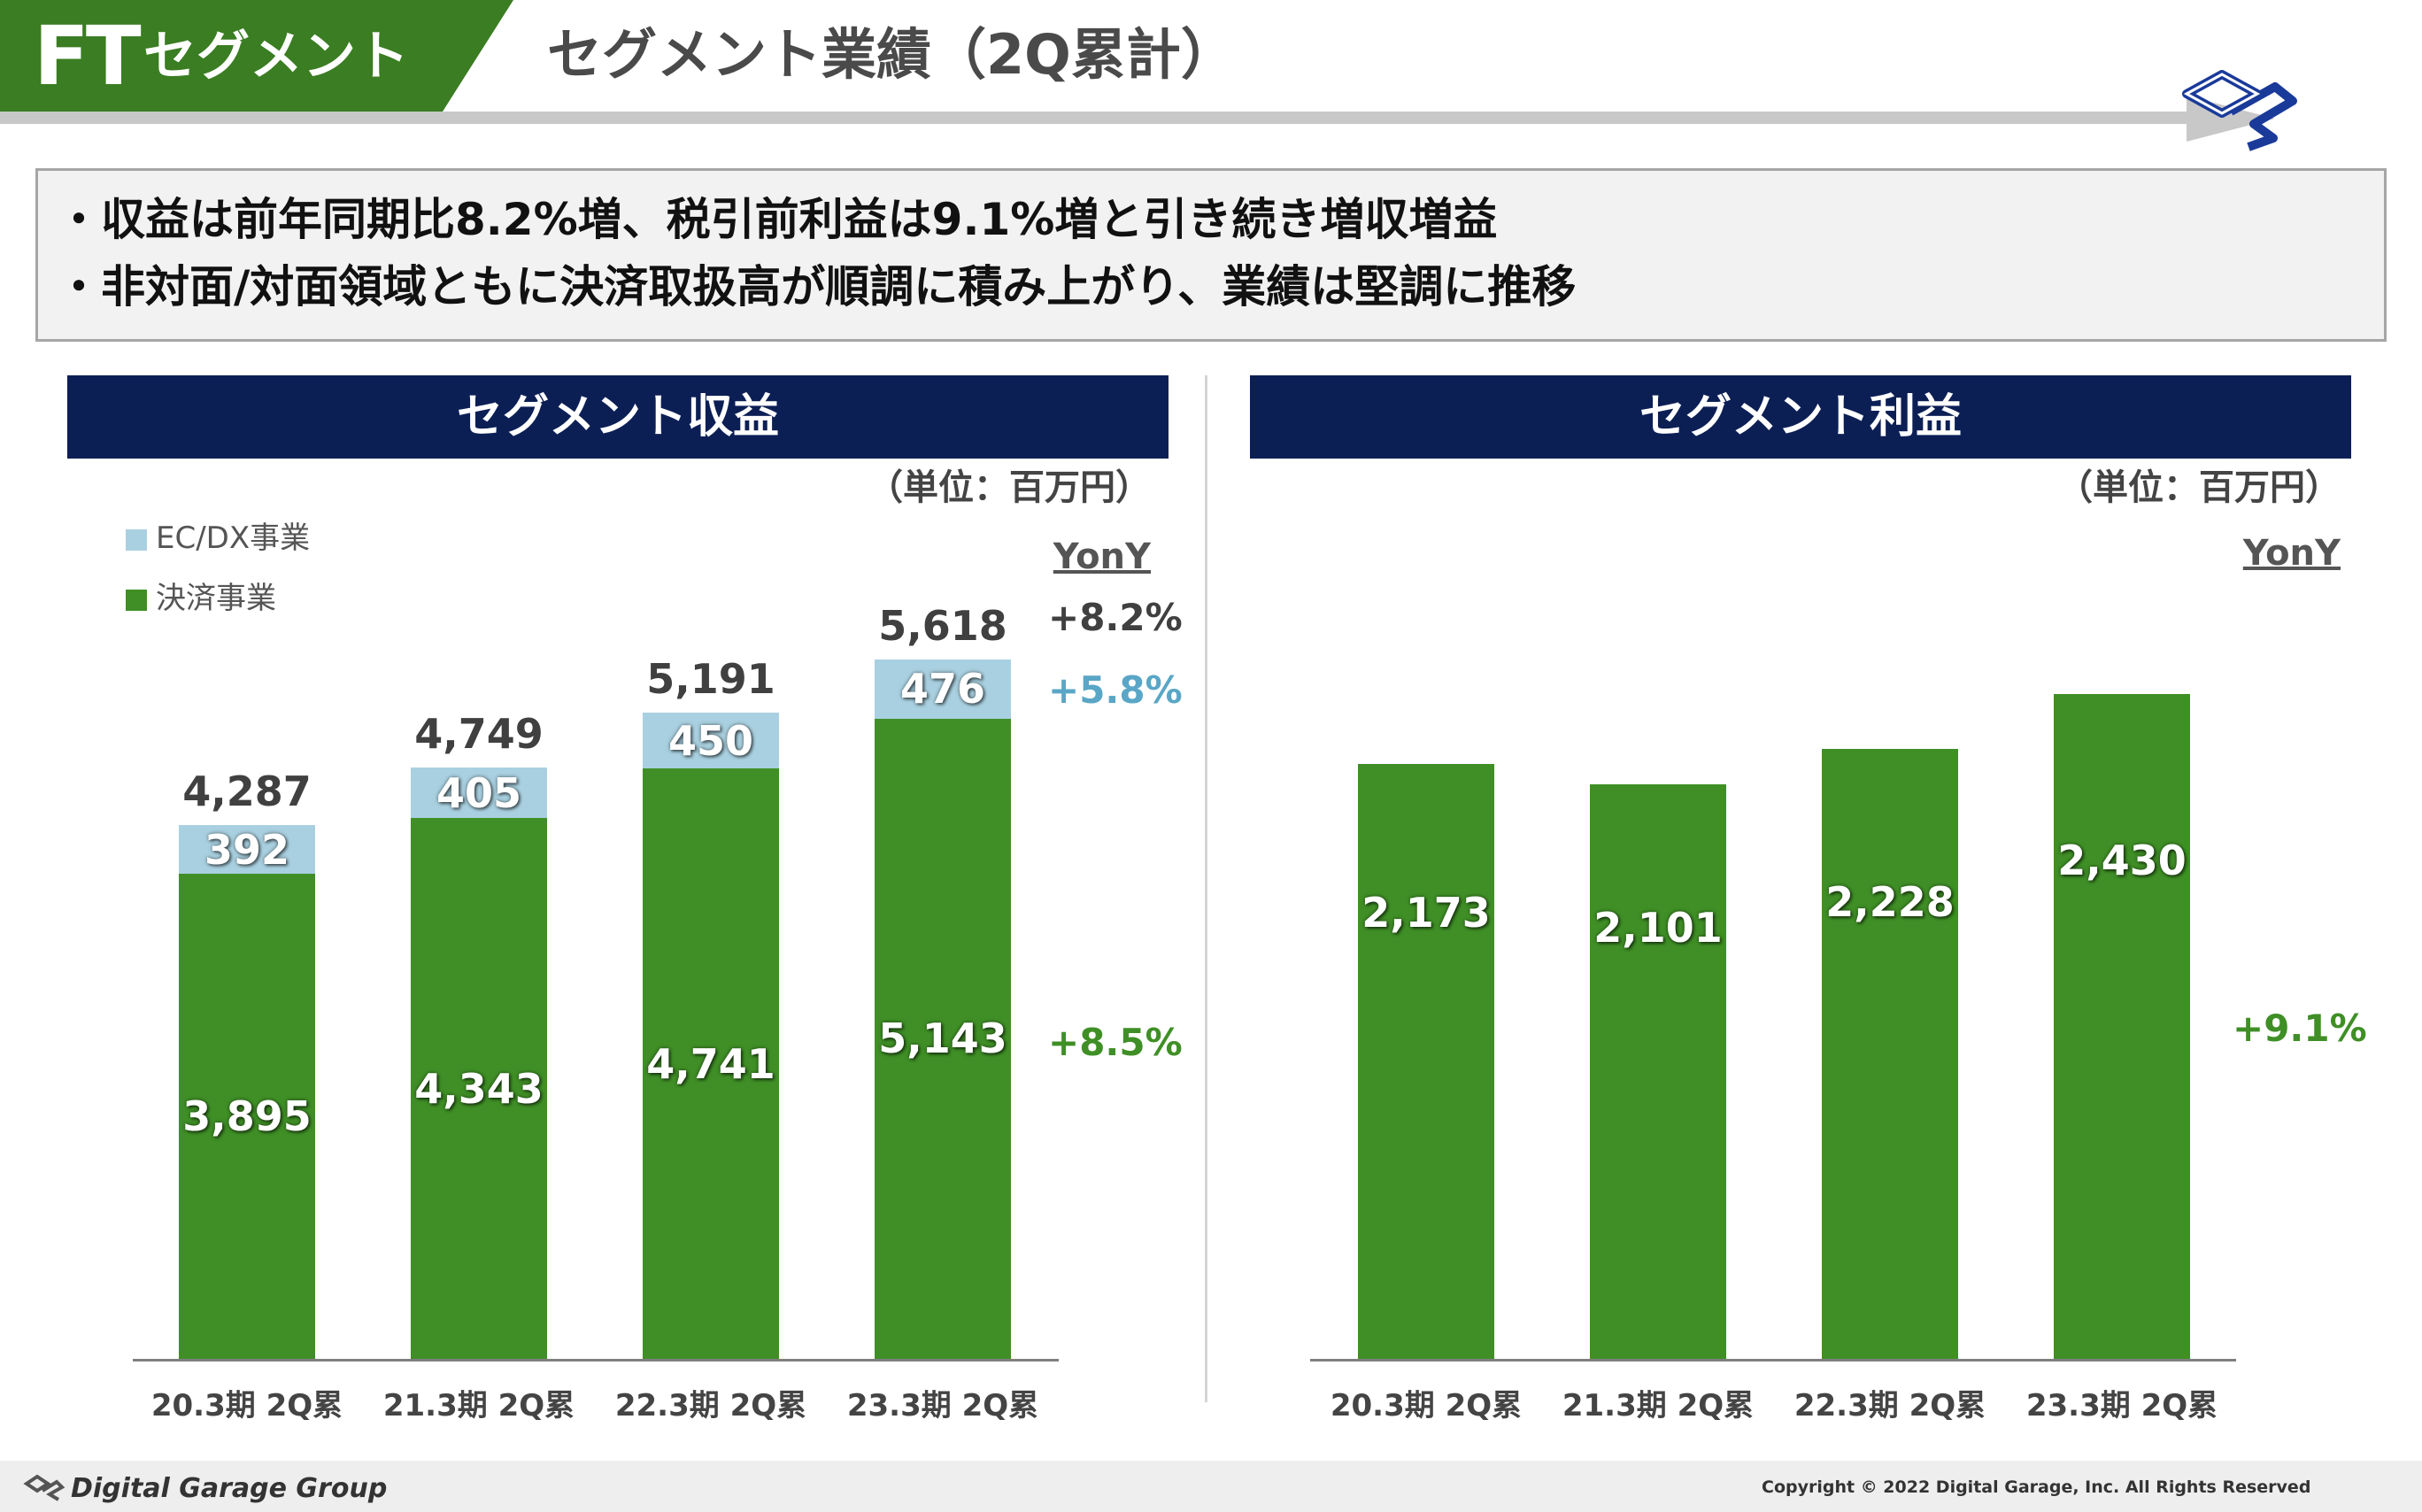 This screenshot has width=2422, height=1512. I want to click on revenue-label-payment: 4,343, so click(479, 1088).